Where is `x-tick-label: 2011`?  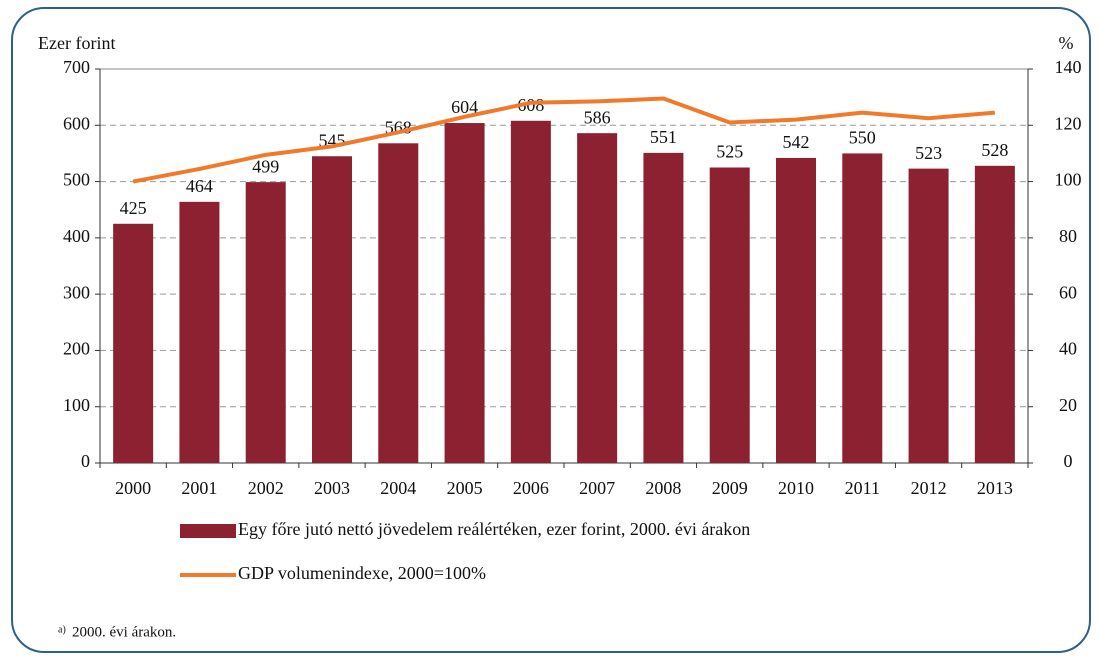
x-tick-label: 2011 is located at coordinates (862, 488).